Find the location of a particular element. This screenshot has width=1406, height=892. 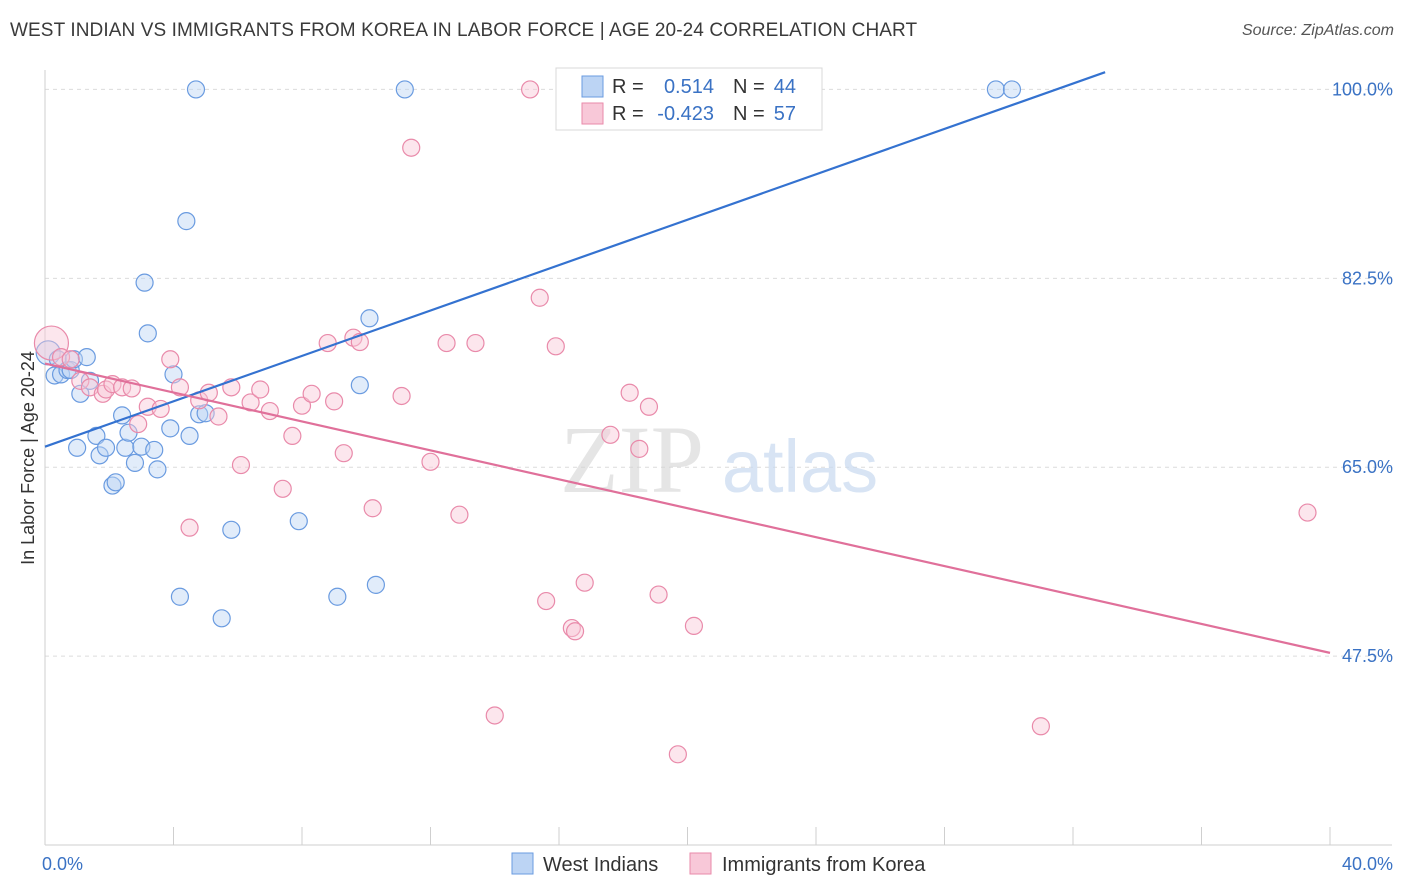

bottom-legend: West Indians Immigrants from Korea is located at coordinates (718, 864).